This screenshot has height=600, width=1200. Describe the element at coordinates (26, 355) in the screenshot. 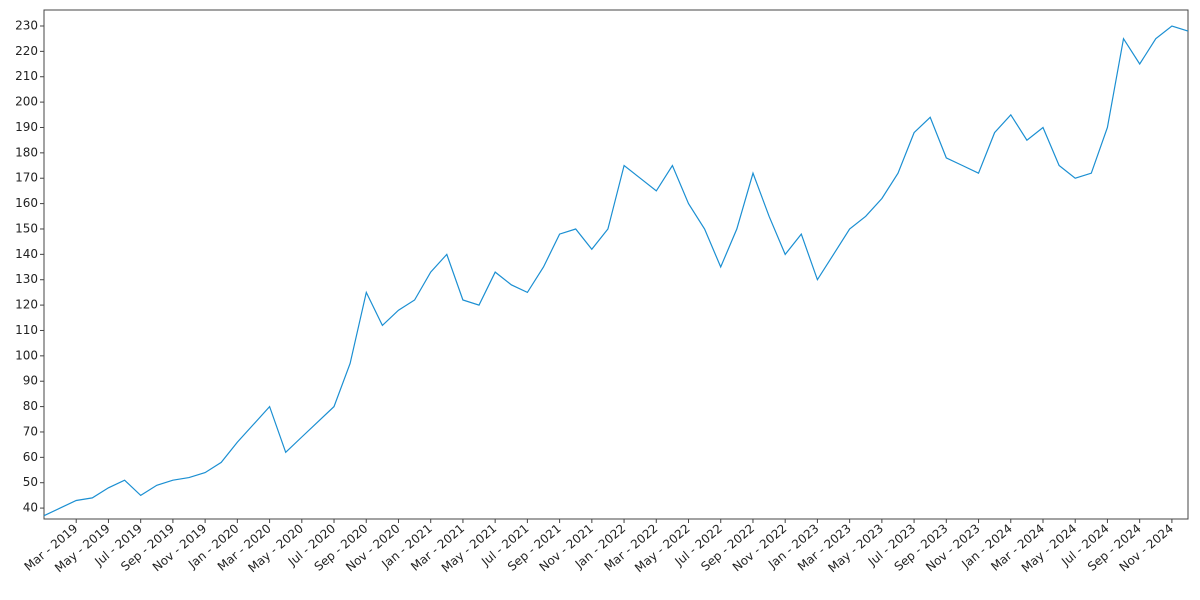

I see `y-tick-label: 100` at that location.